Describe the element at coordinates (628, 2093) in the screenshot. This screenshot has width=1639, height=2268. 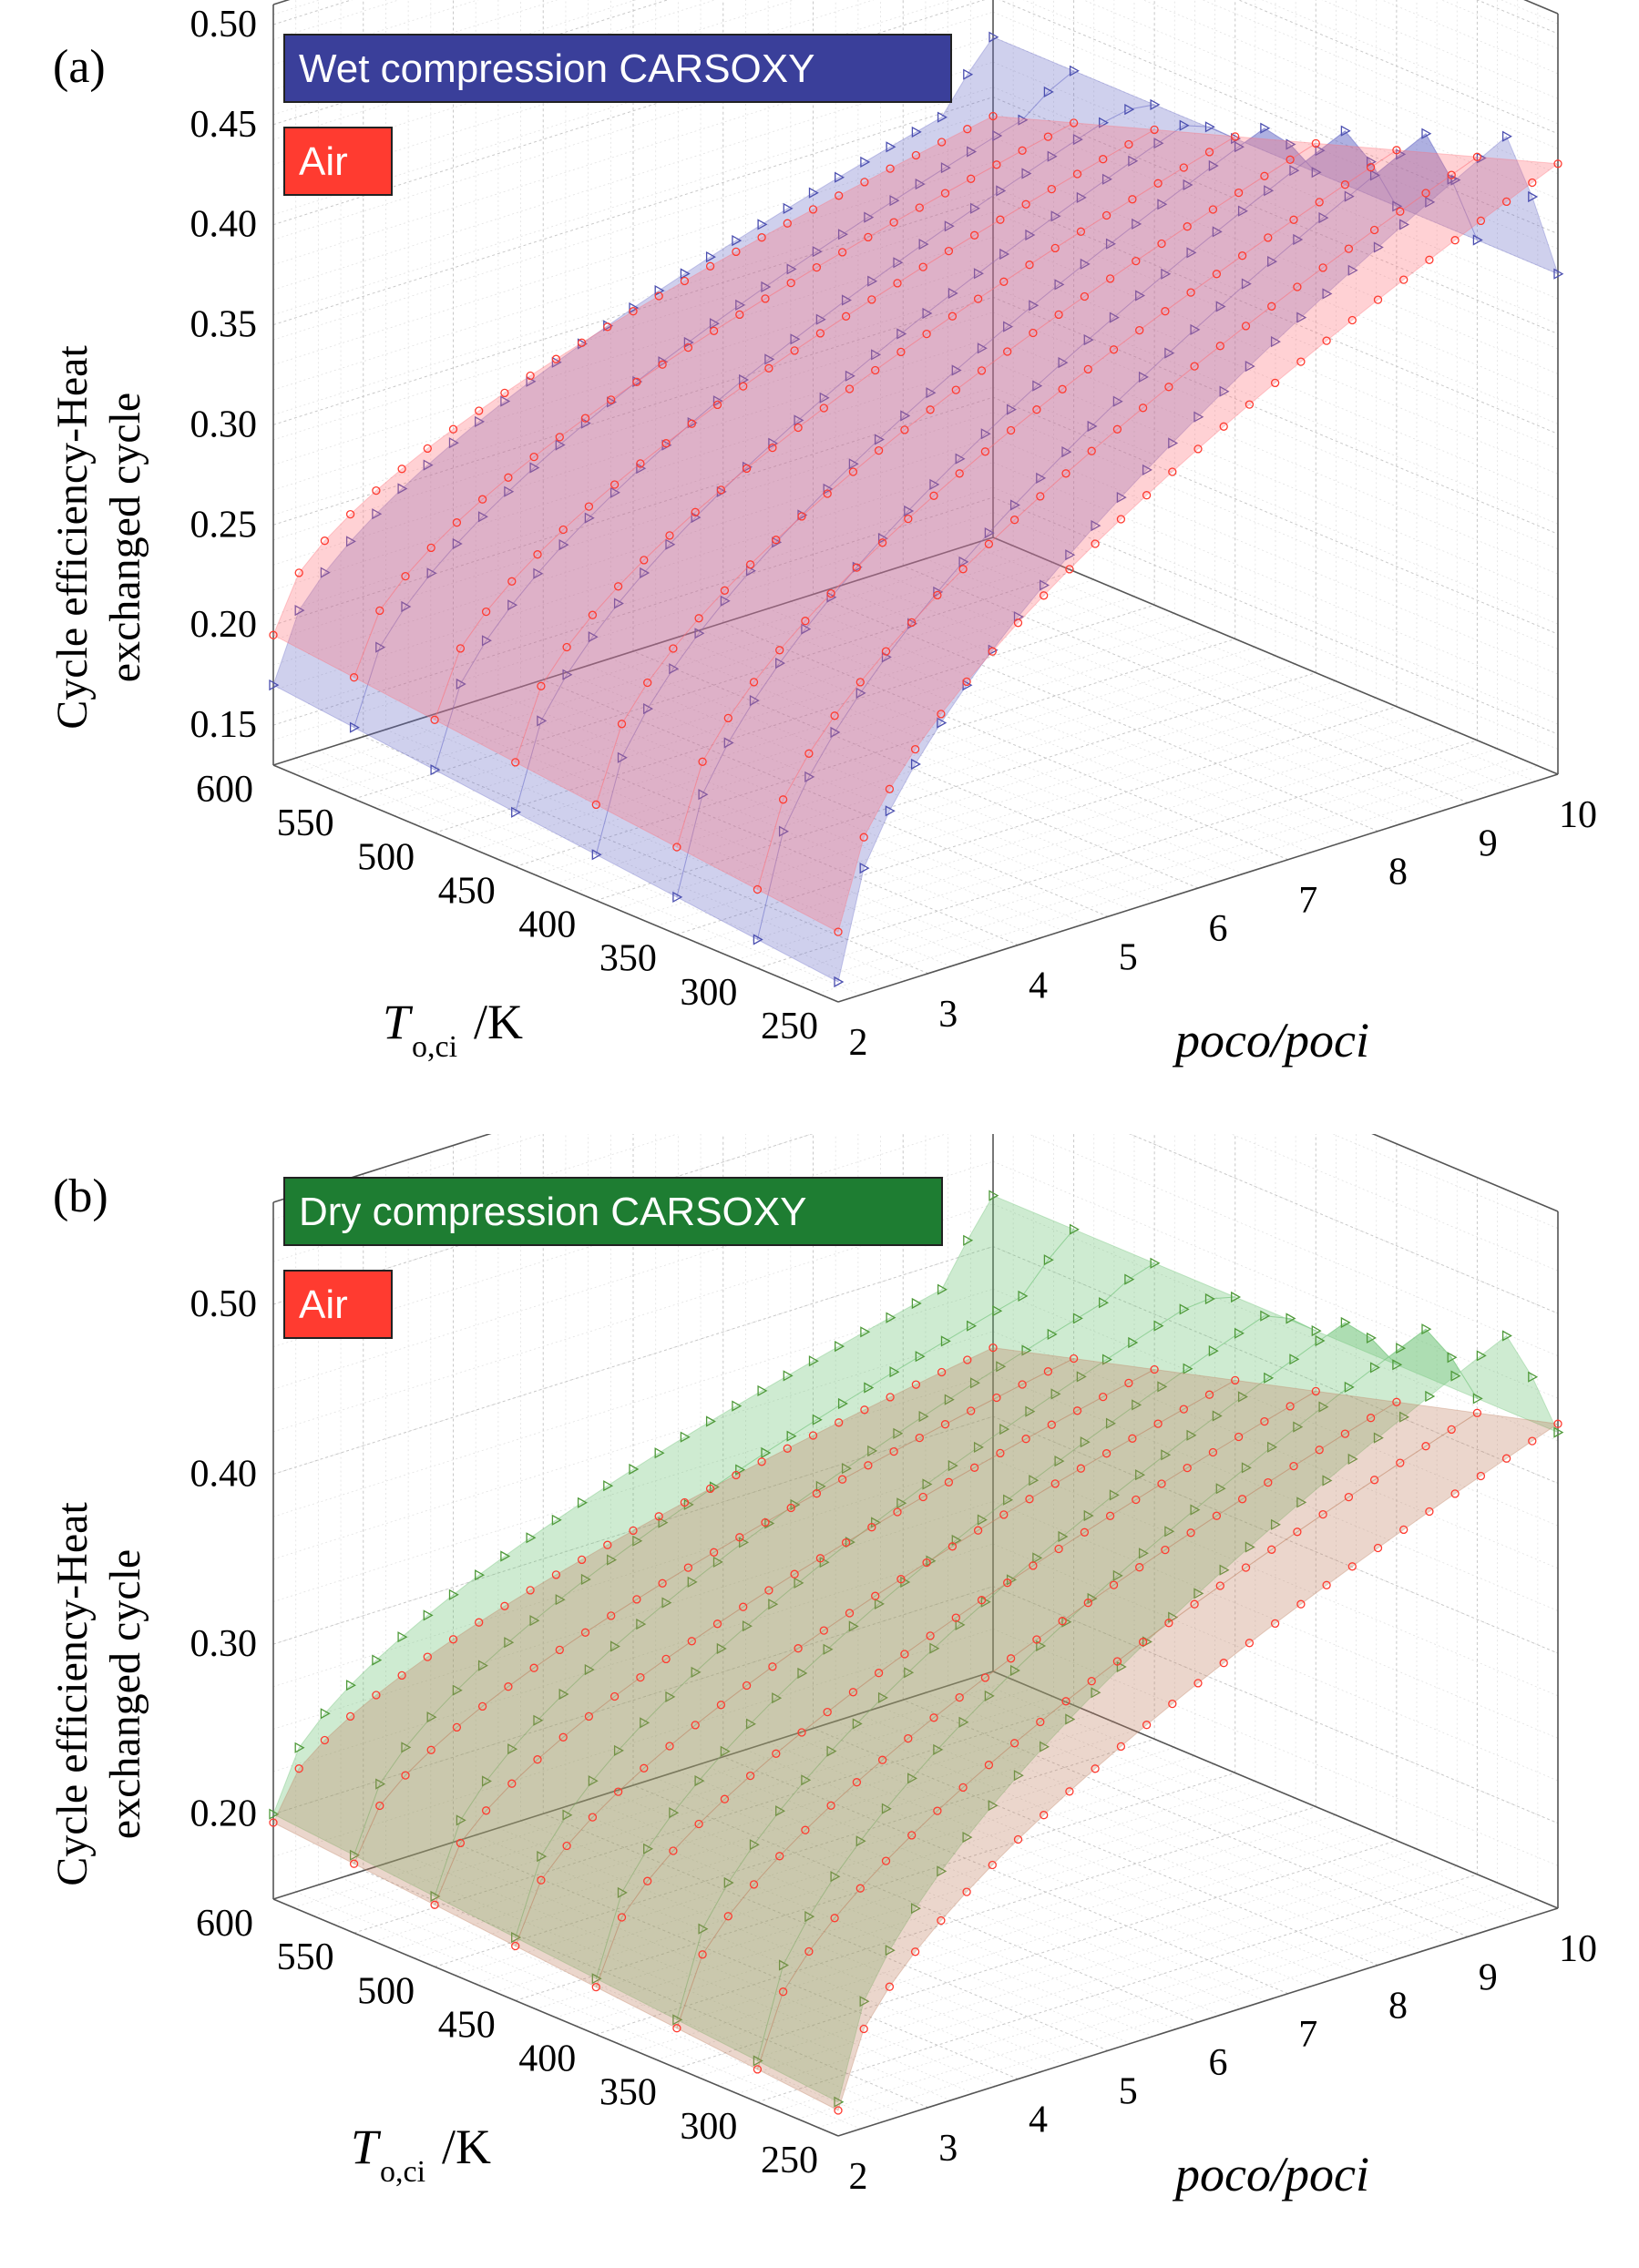
I see `y-tick-label: 350` at that location.